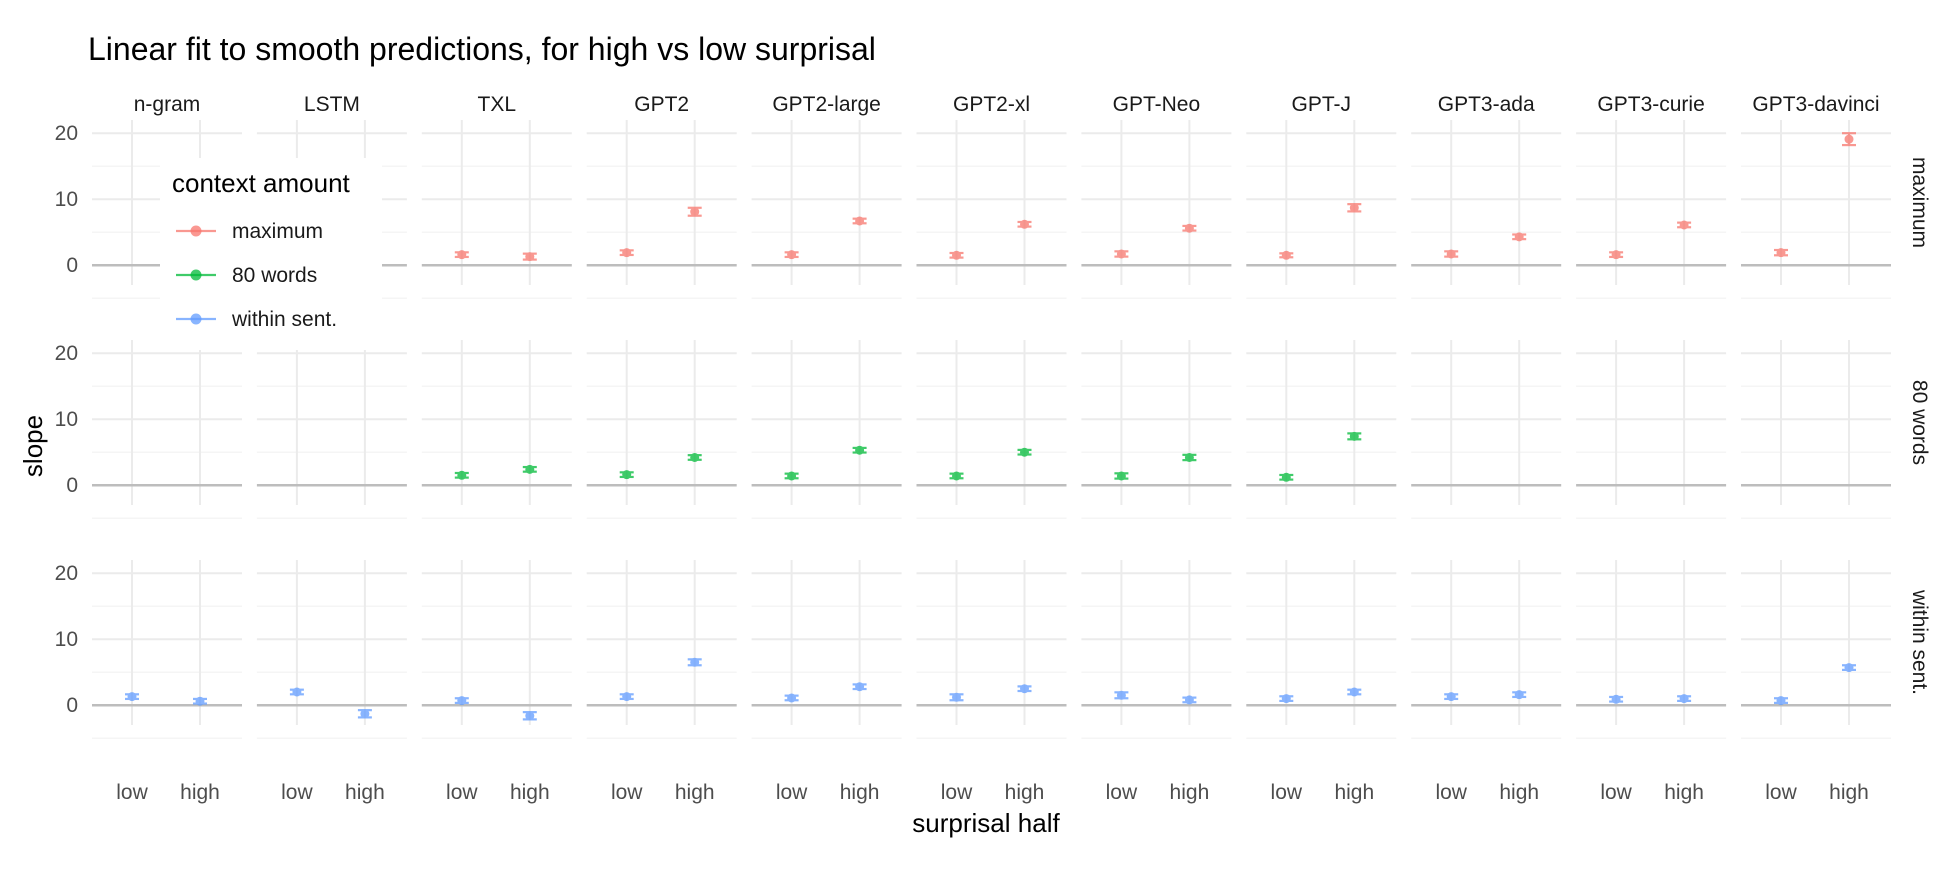 This screenshot has height=892, width=1950. Describe the element at coordinates (1189, 700) in the screenshot. I see `data-point-gpt-neo-high-within-sent` at that location.